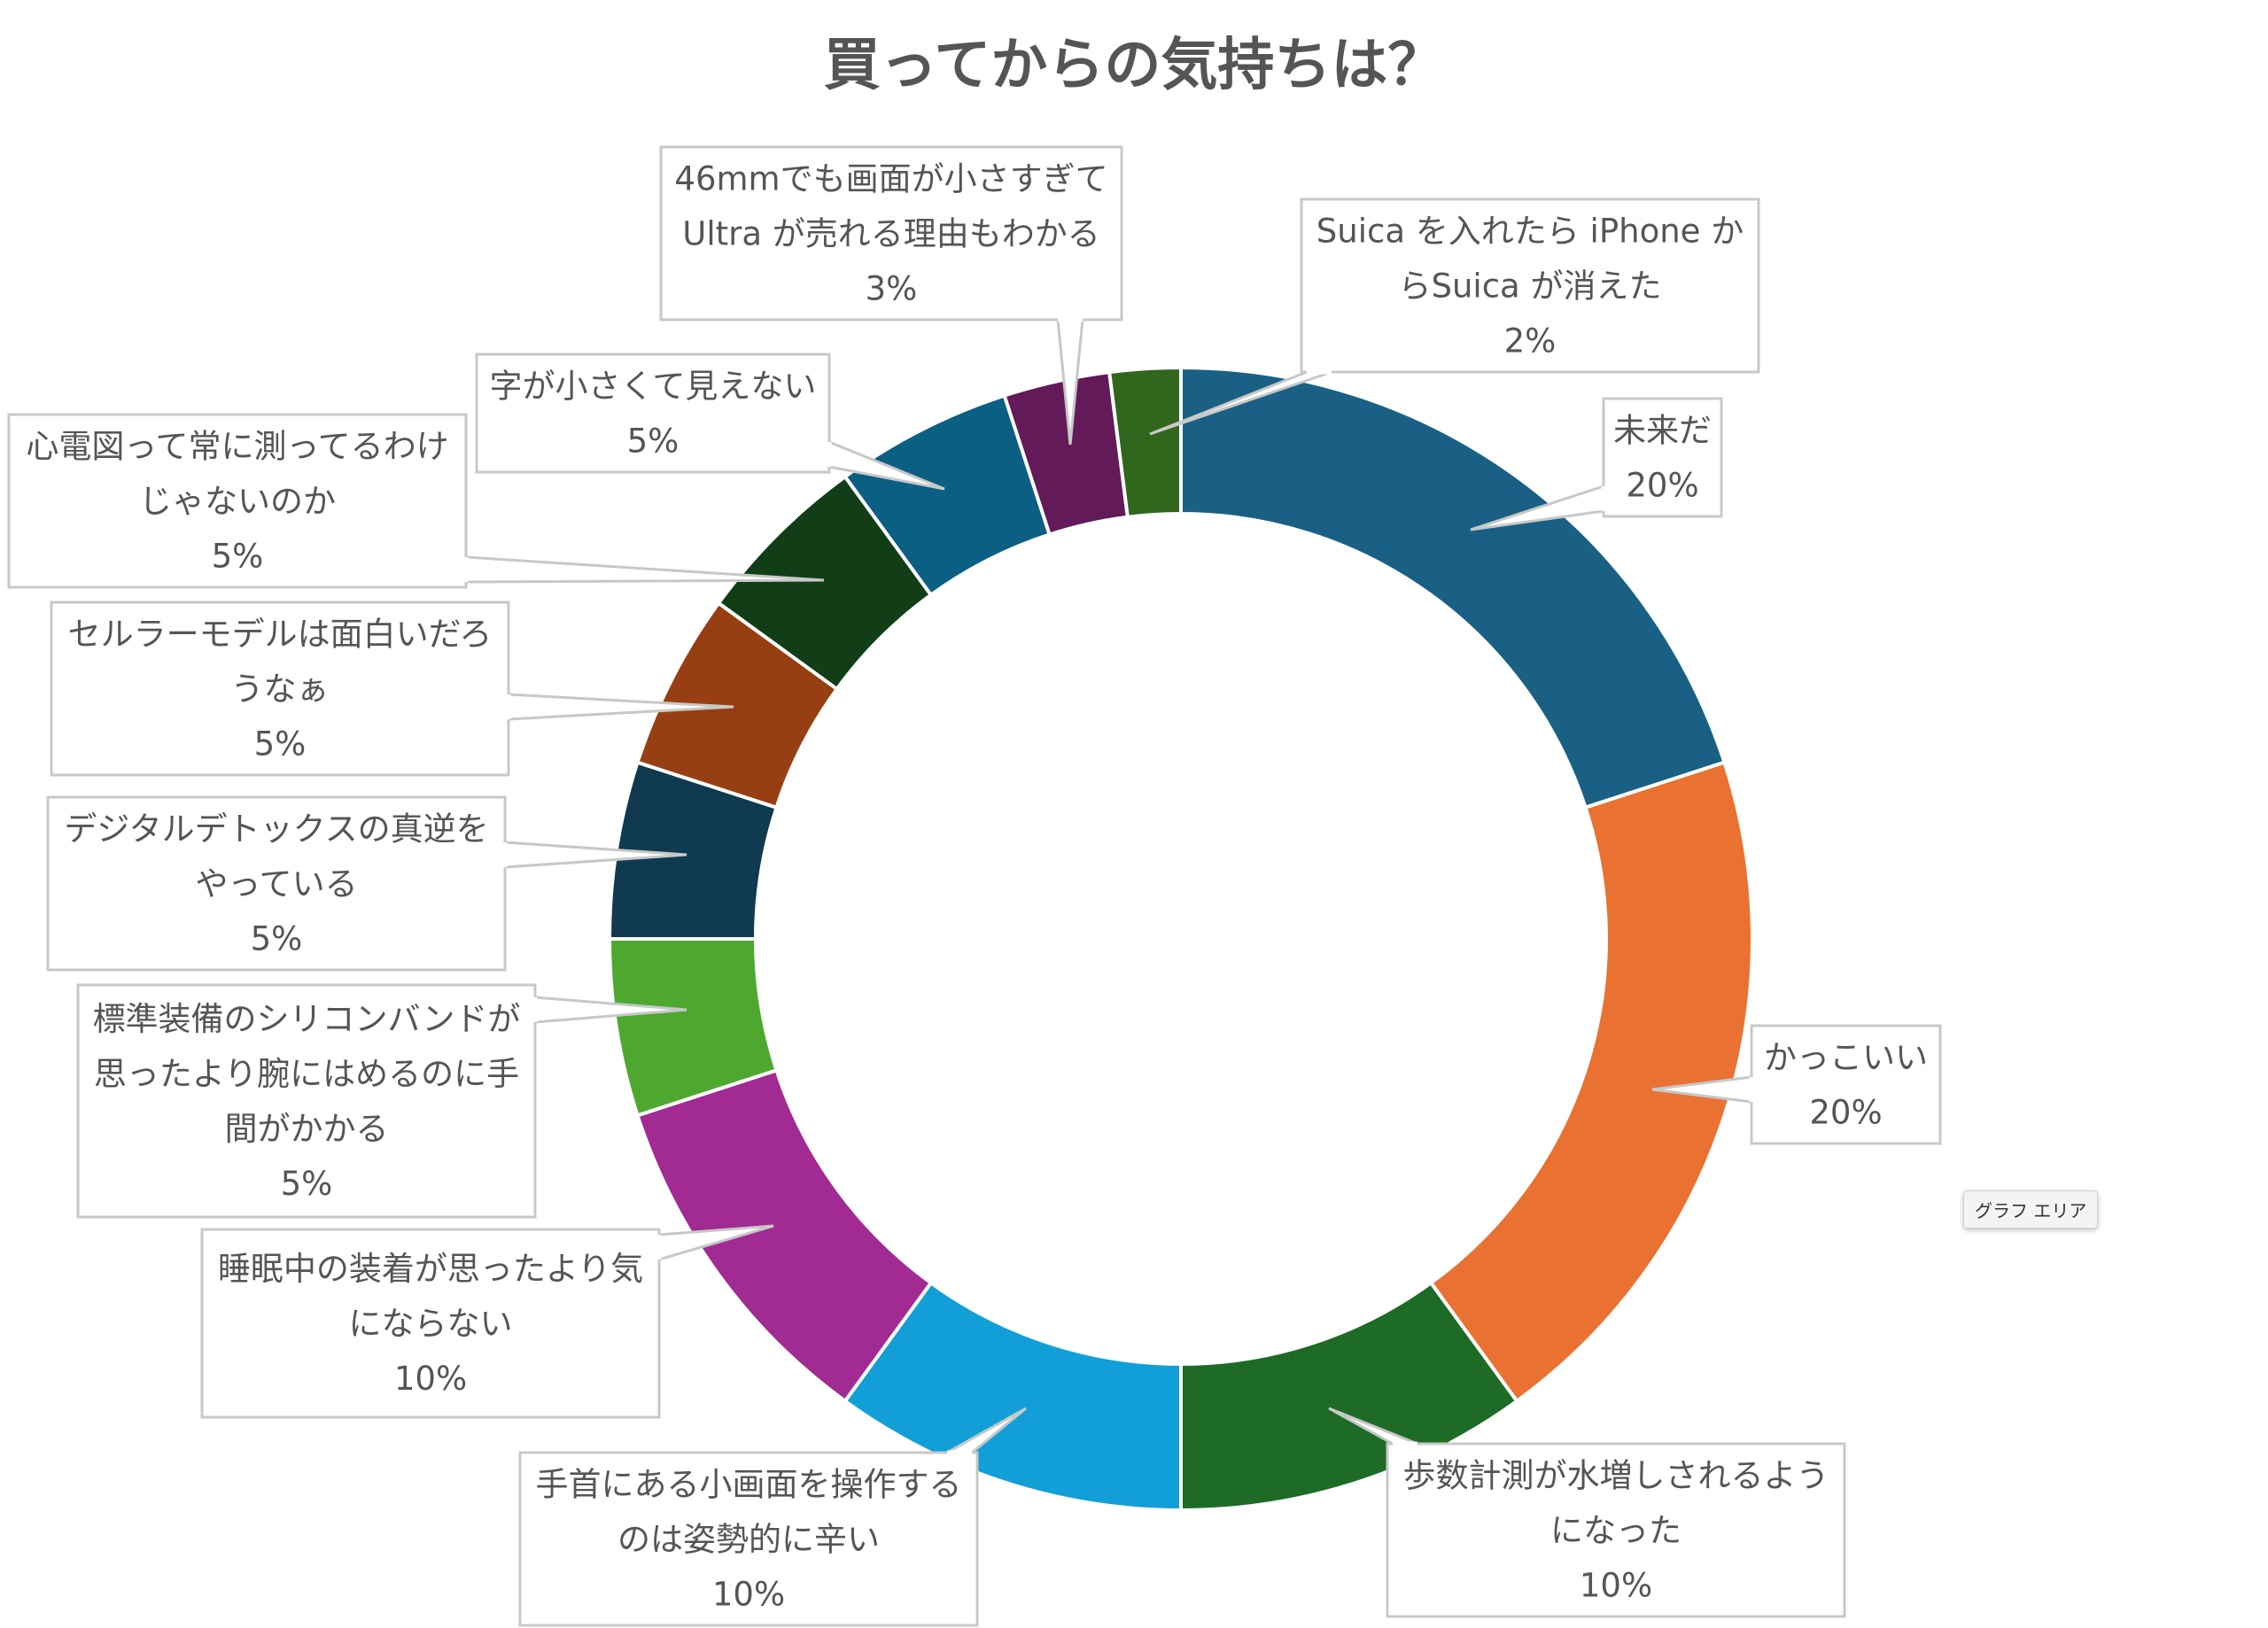 The width and height of the screenshot is (2268, 1628). I want to click on data-label-line: 思ったより腕にはめるのに手, so click(306, 1074).